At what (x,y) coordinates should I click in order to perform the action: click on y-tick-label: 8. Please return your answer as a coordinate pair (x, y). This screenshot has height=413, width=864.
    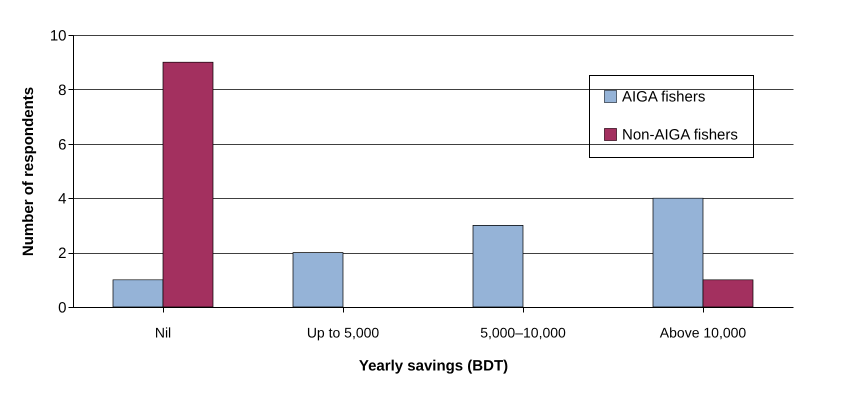
    Looking at the image, I should click on (62, 90).